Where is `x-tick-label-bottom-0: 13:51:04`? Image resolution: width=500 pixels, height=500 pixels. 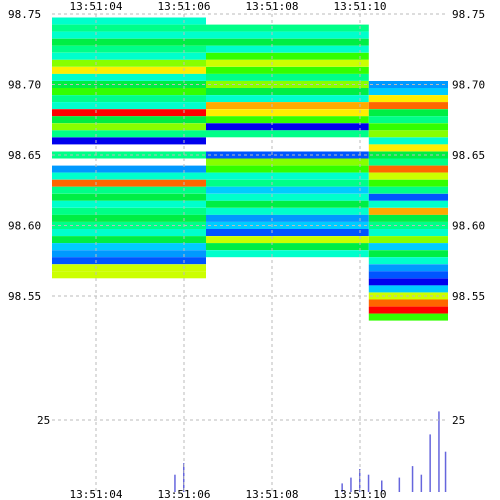
x-tick-label-bottom-0: 13:51:04 is located at coordinates (96, 494).